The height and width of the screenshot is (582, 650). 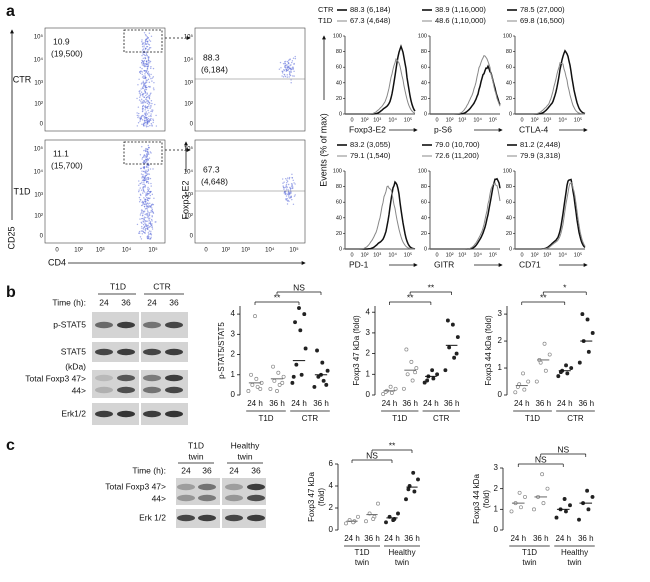 I want to click on marker-label: GITR, so click(x=444, y=264).